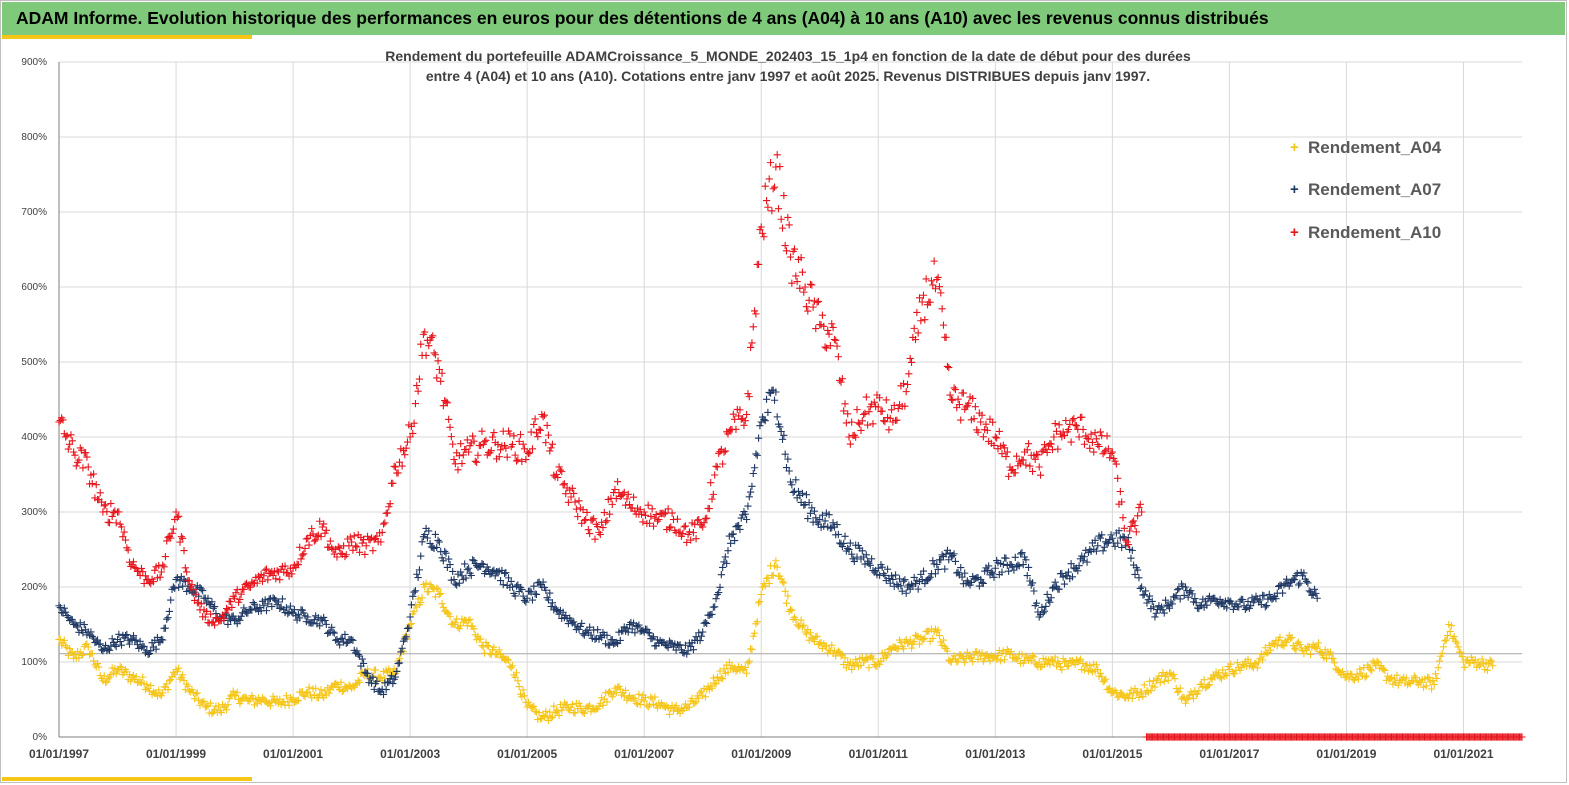 The height and width of the screenshot is (785, 1569). I want to click on y-tick-label: 700%, so click(34, 212).